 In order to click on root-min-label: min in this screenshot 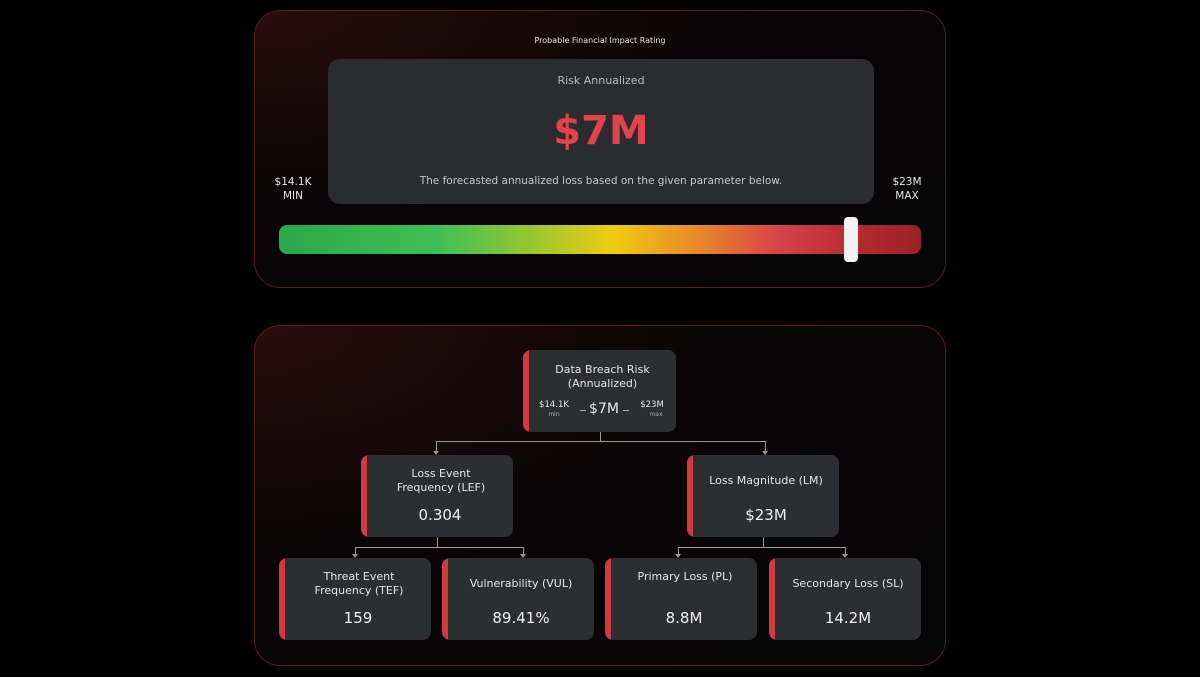, I will do `click(554, 414)`.